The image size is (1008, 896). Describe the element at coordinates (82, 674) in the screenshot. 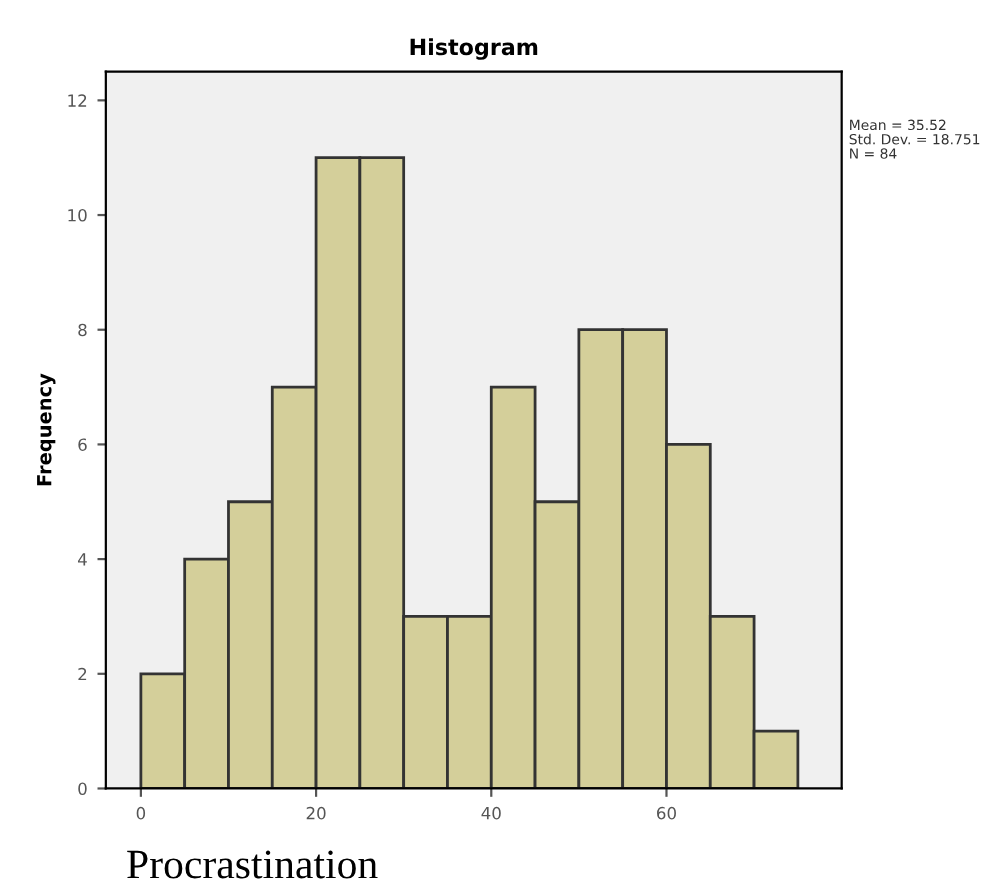

I see `y-tick-label: 2` at that location.